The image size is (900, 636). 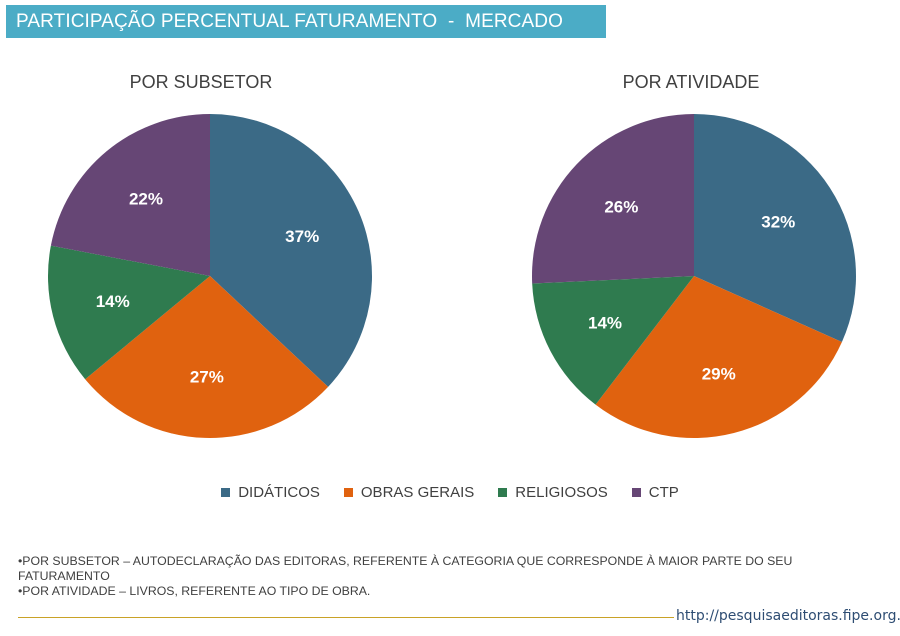 I want to click on data-label-ctp: 22%, so click(x=146, y=199).